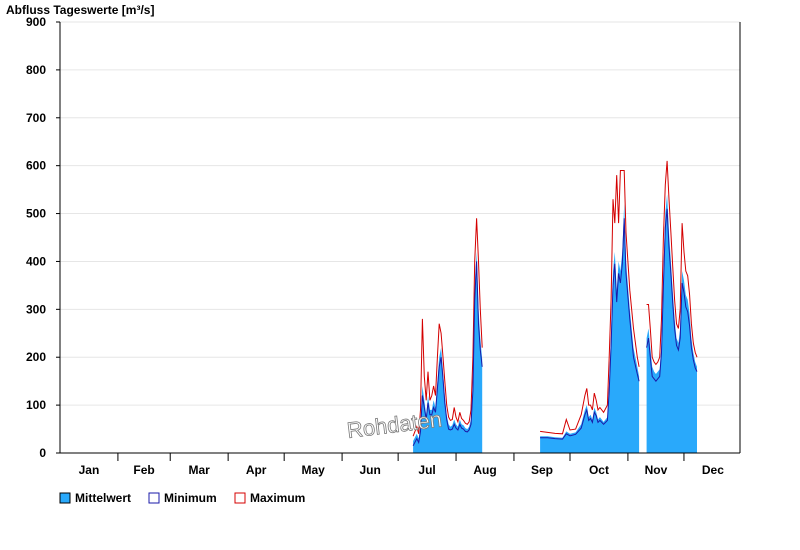 Image resolution: width=800 pixels, height=550 pixels. Describe the element at coordinates (80, 10) in the screenshot. I see `chart-title: Abfluss Tageswerte [m³/s]` at that location.